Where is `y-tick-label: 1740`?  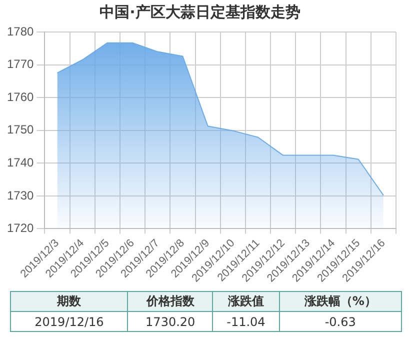
y-tick-label: 1740 is located at coordinates (20, 162).